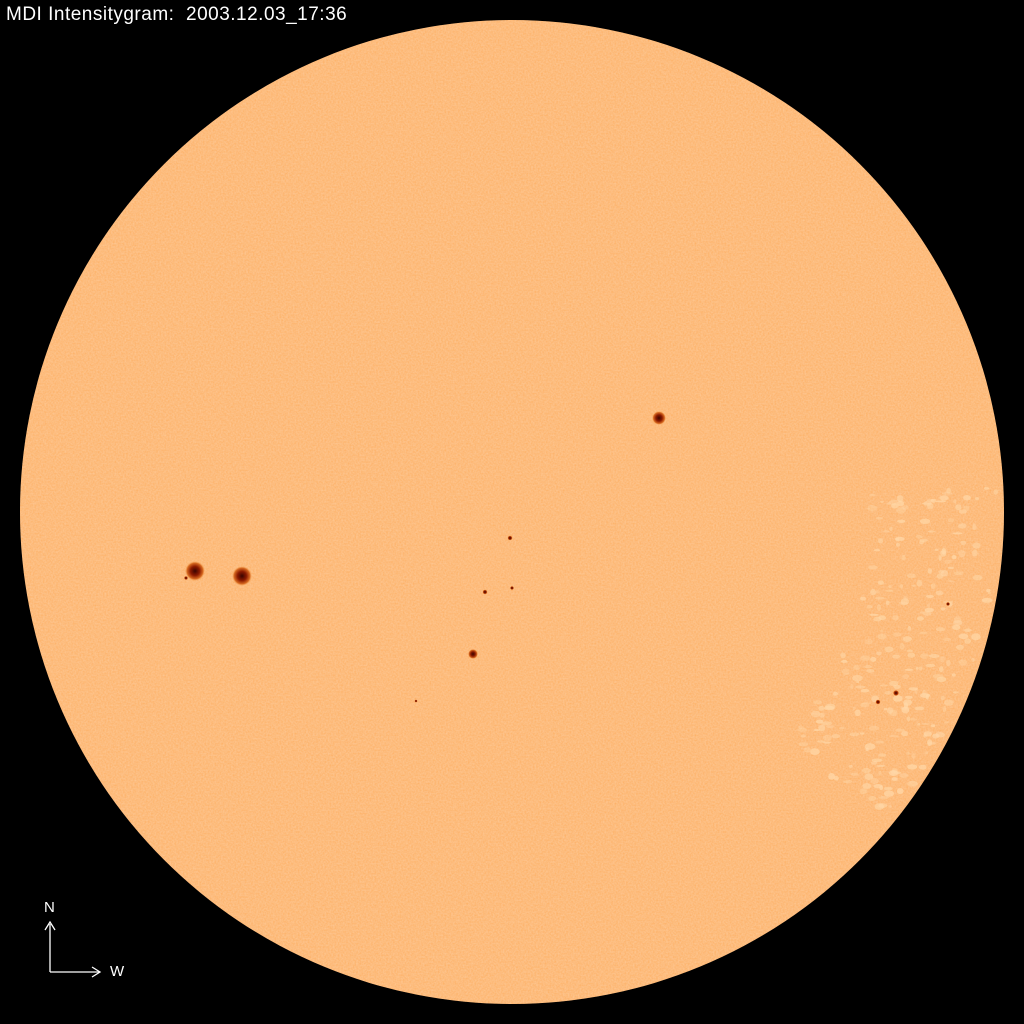 The image size is (1024, 1024). Describe the element at coordinates (73, 949) in the screenshot. I see `compass-arrows` at that location.